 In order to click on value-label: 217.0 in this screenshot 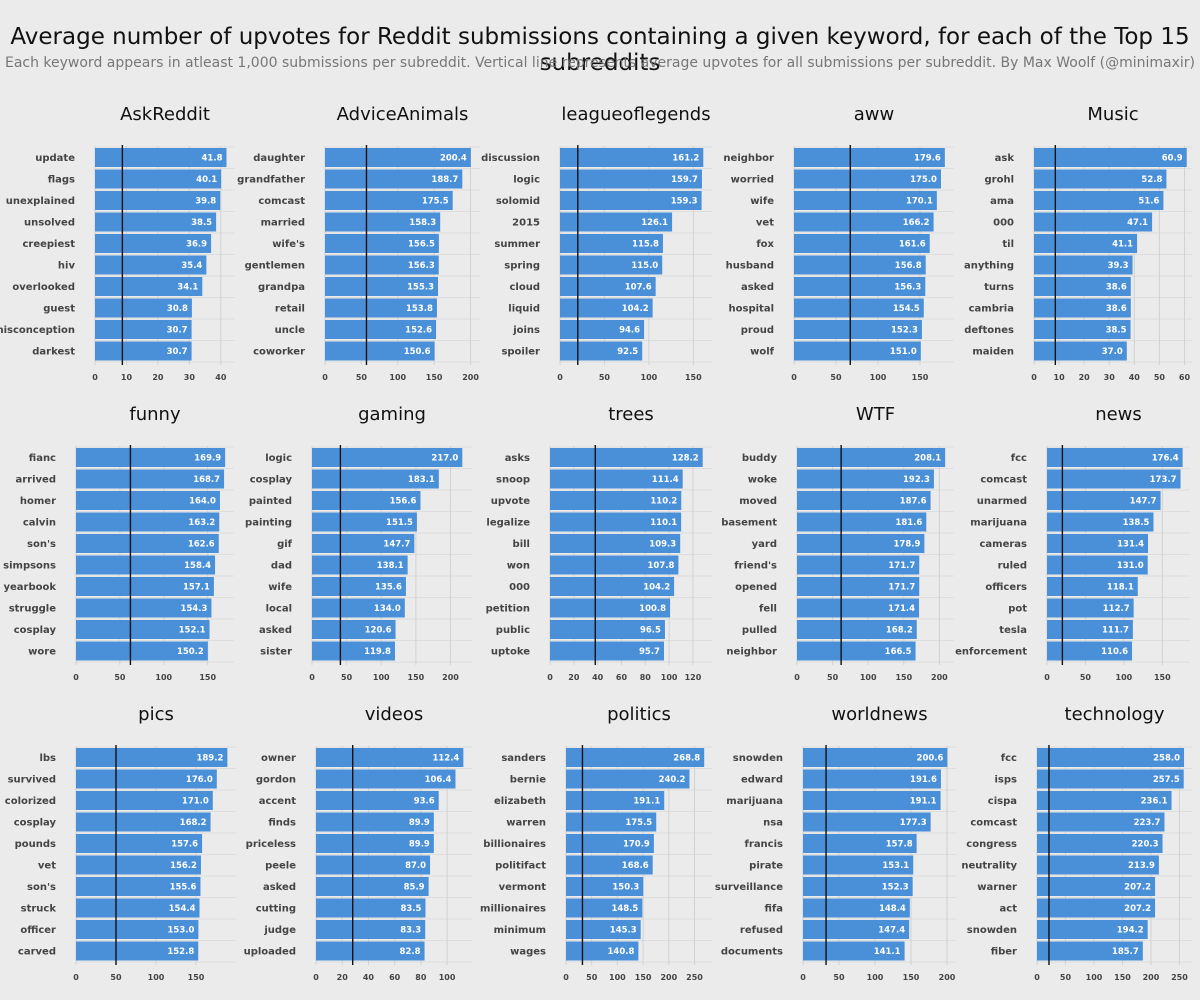, I will do `click(444, 459)`.